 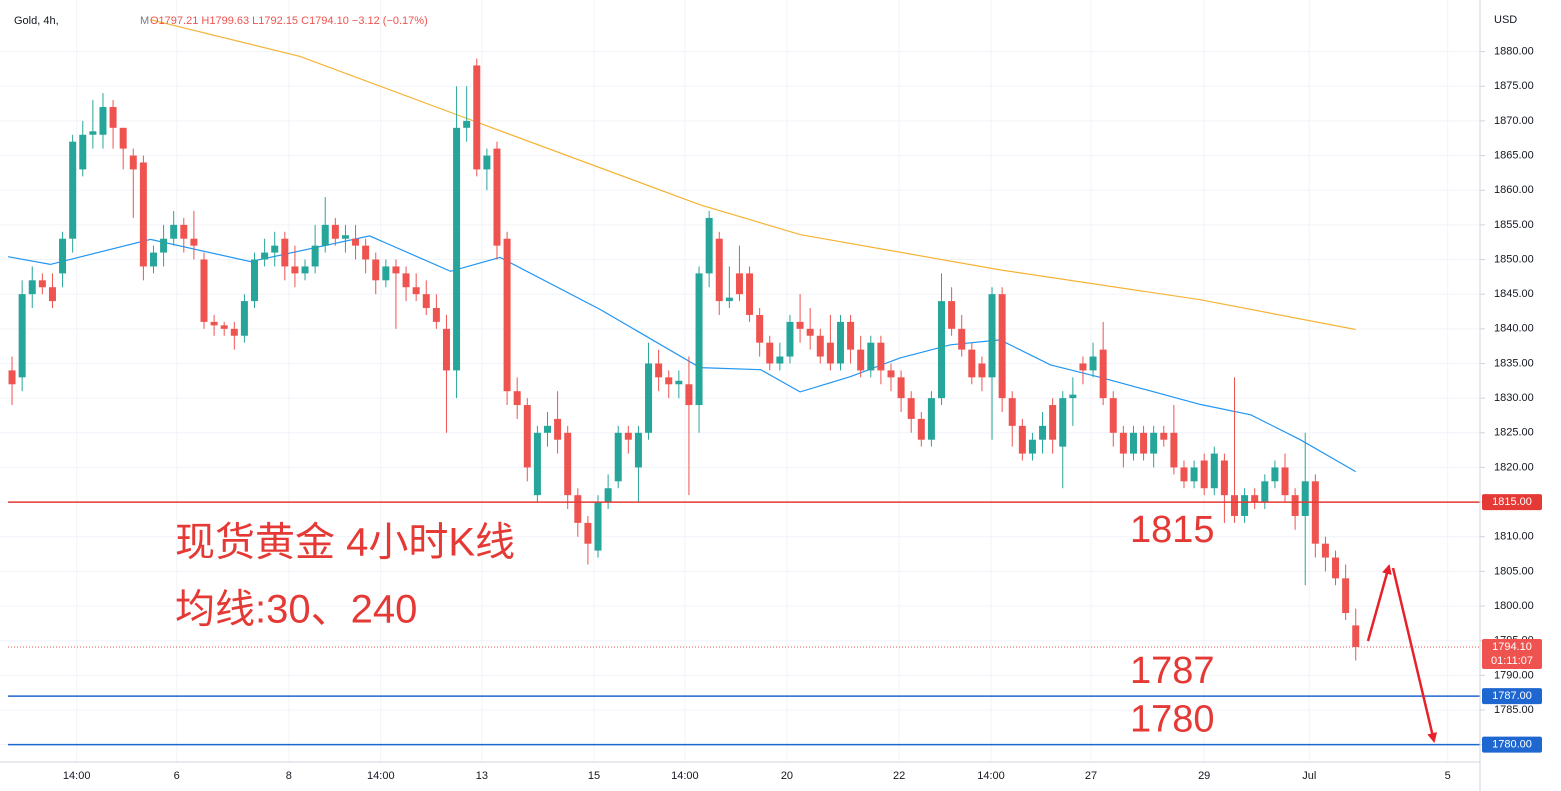 What do you see at coordinates (325, 21) in the screenshot?
I see `close: C1794.10` at bounding box center [325, 21].